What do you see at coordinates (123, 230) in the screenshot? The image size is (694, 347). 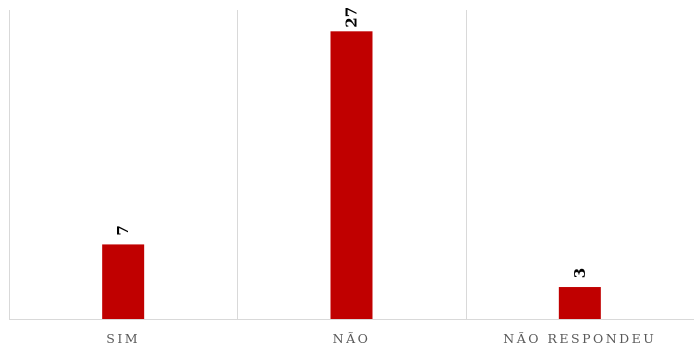 I see `data-label-1: 7` at bounding box center [123, 230].